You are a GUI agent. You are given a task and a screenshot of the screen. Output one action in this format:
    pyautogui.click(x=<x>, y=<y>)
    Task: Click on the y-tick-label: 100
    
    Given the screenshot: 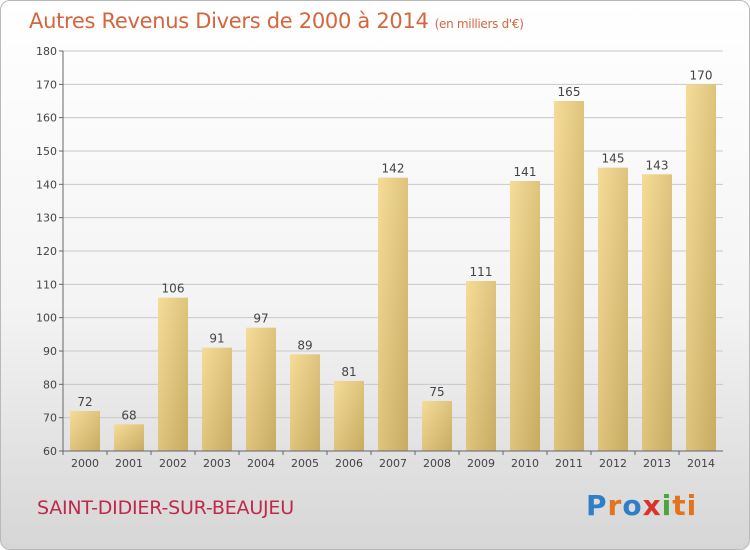 What is the action you would take?
    pyautogui.click(x=46, y=318)
    